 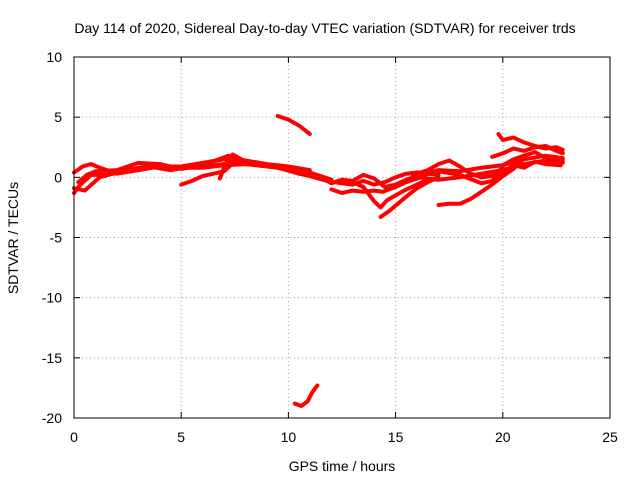 I want to click on y-tick-label: 10, so click(x=54, y=57).